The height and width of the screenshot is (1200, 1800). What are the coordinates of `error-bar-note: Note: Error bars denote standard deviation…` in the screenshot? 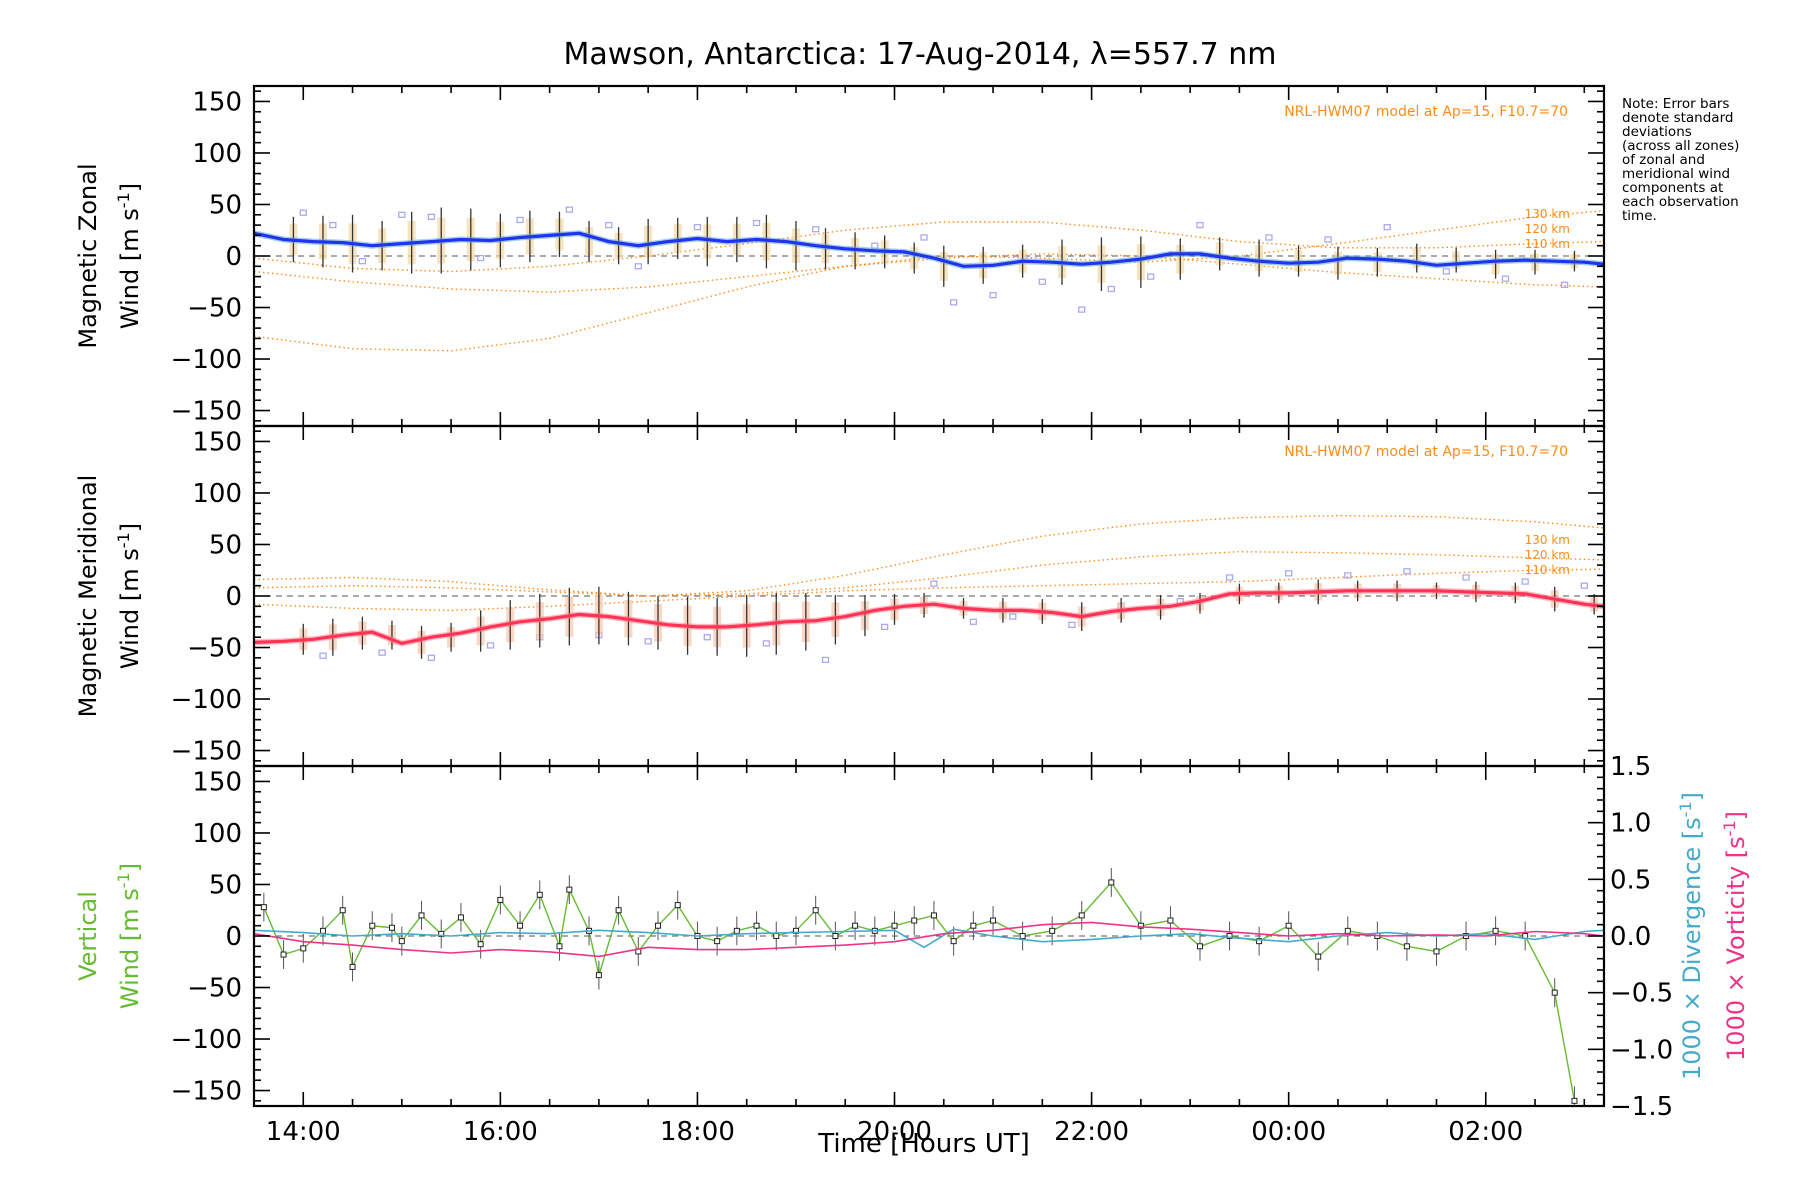 It's located at (1707, 160).